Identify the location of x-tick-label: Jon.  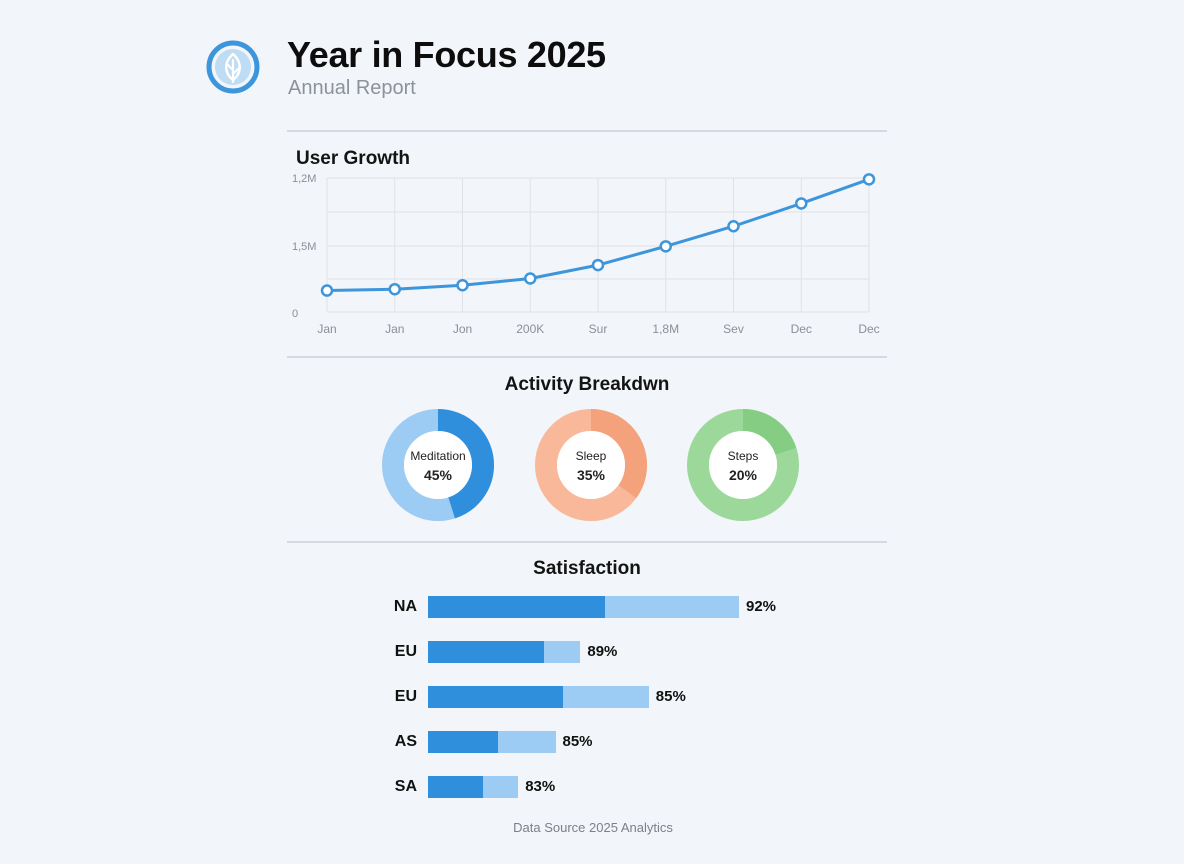
(462, 329).